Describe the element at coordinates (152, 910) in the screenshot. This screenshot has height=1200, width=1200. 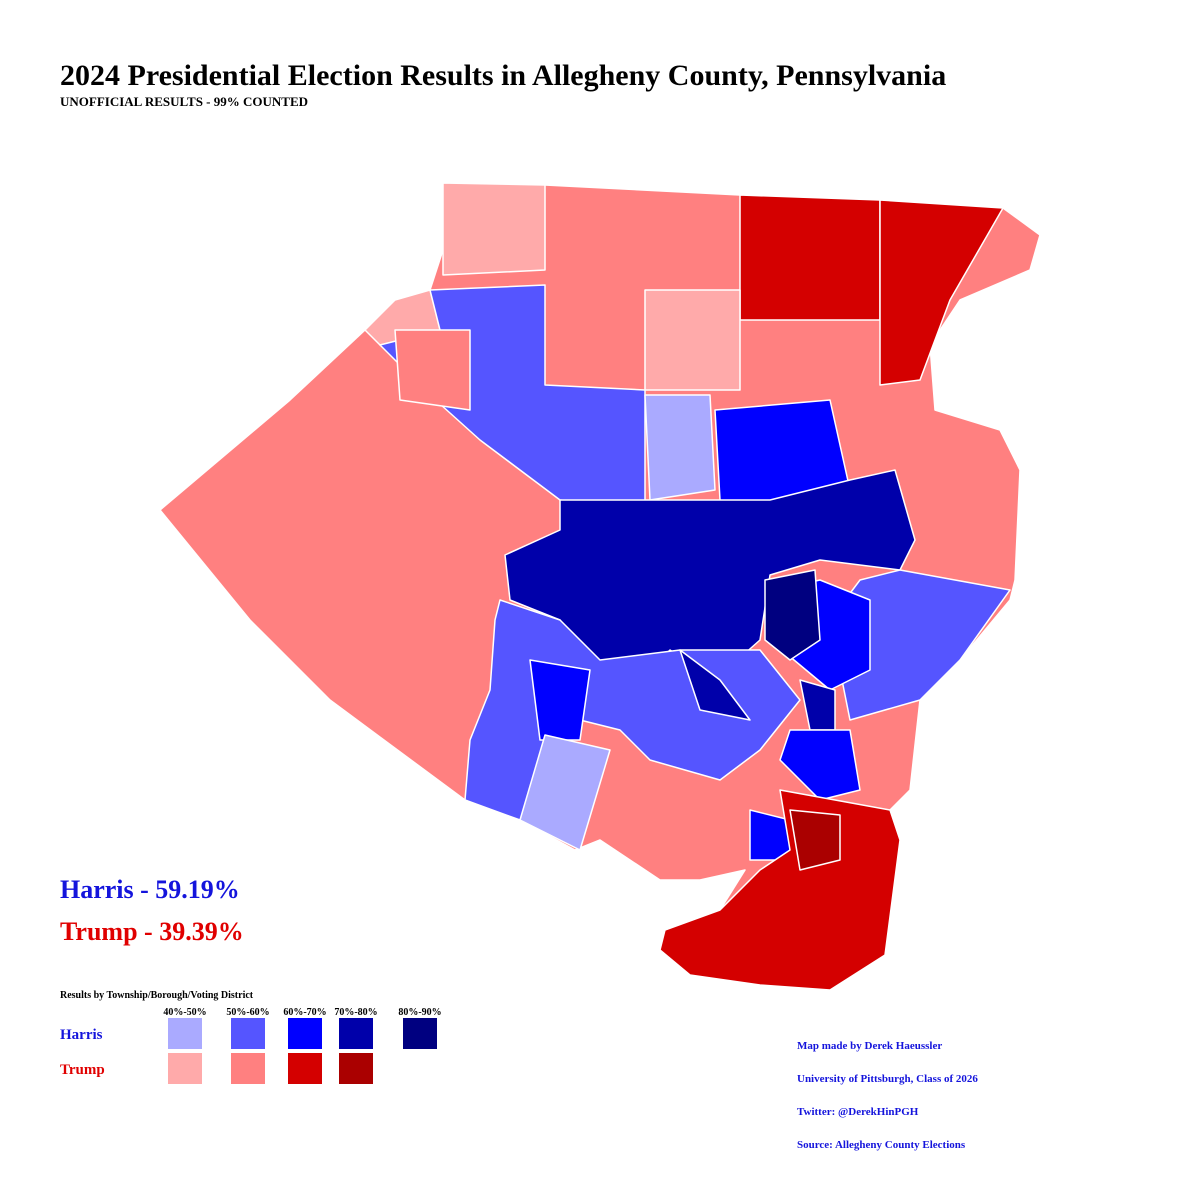
I see `totals: Harris - 59.19% Trump - 39.39%` at that location.